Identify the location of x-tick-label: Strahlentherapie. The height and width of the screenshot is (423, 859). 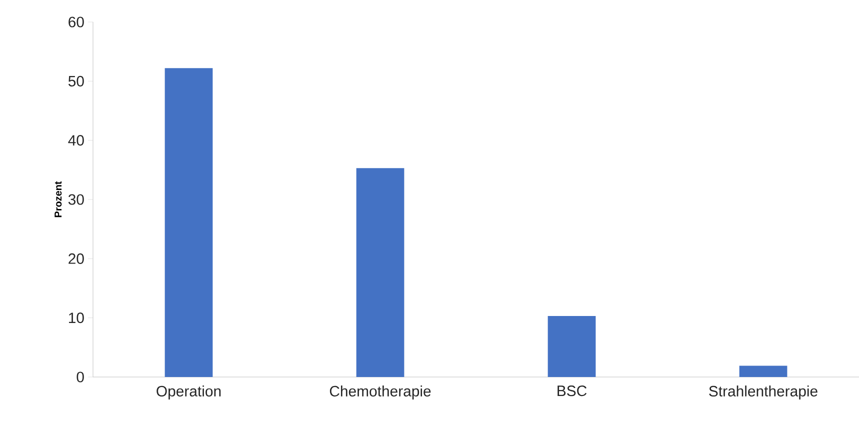
(763, 393).